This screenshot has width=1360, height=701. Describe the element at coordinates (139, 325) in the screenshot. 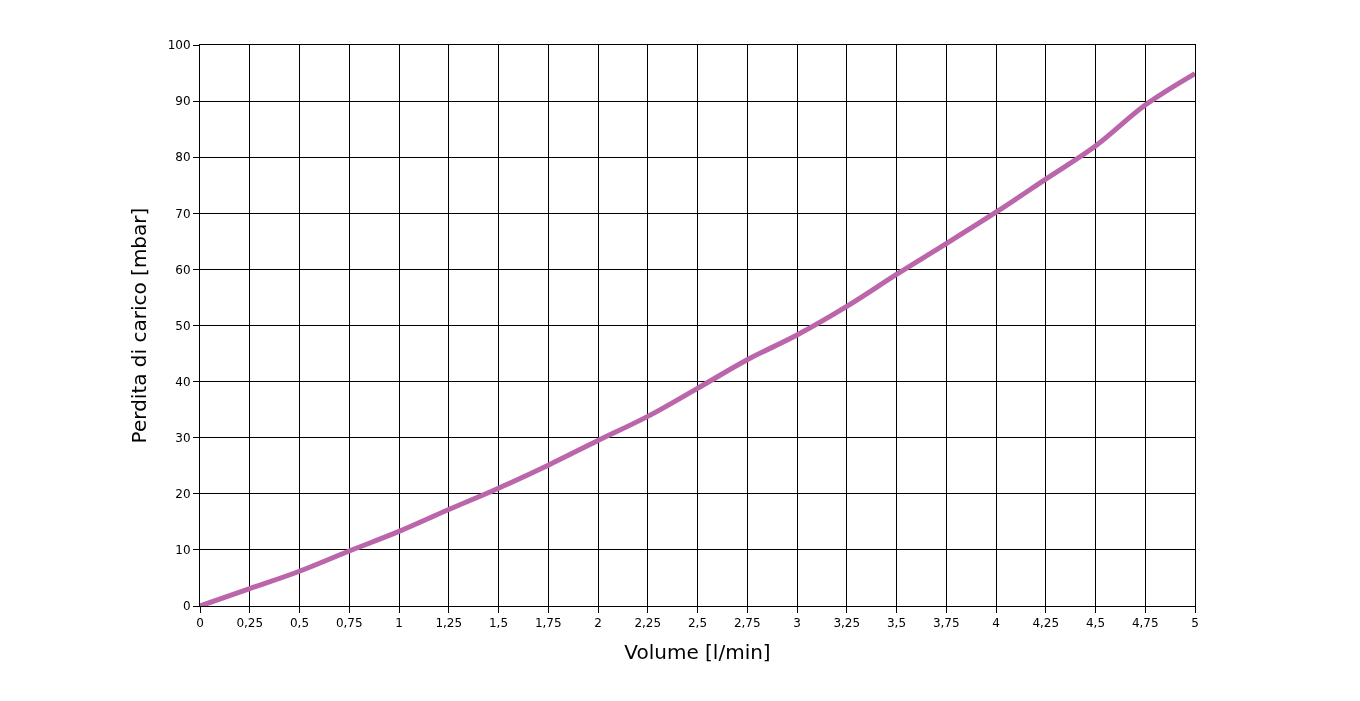

I see `y-axis-title: Perdita di carico [mbar]` at that location.